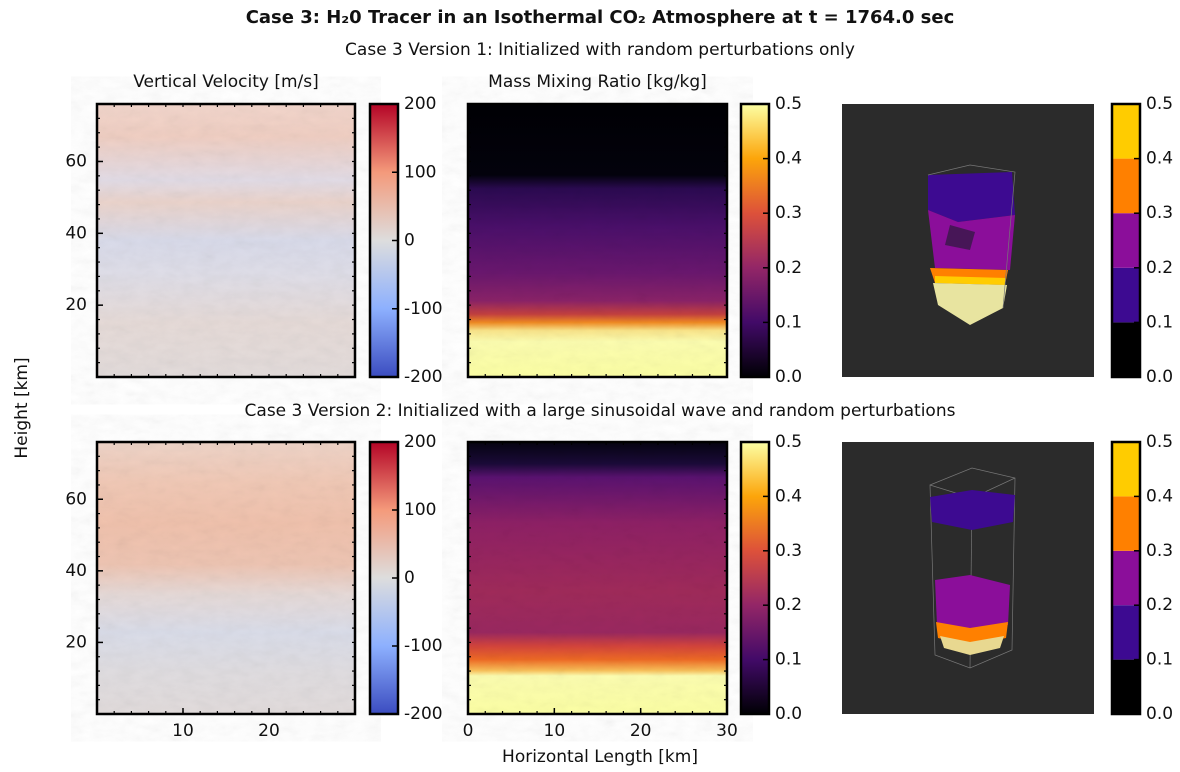 This screenshot has height=772, width=1180. Describe the element at coordinates (468, 731) in the screenshot. I see `x-tick-label: 0` at that location.